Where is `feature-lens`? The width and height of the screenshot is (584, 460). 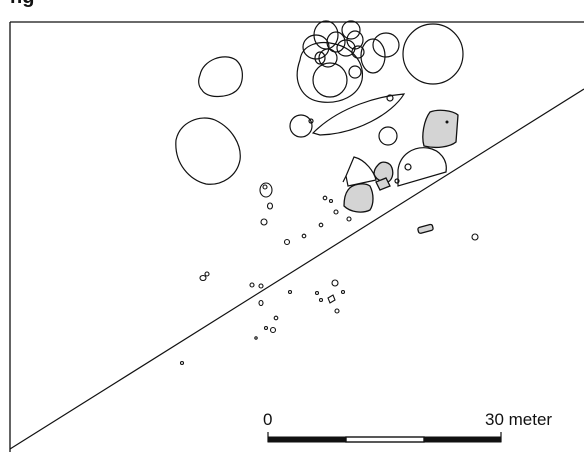
feature-lens is located at coordinates (358, 114).